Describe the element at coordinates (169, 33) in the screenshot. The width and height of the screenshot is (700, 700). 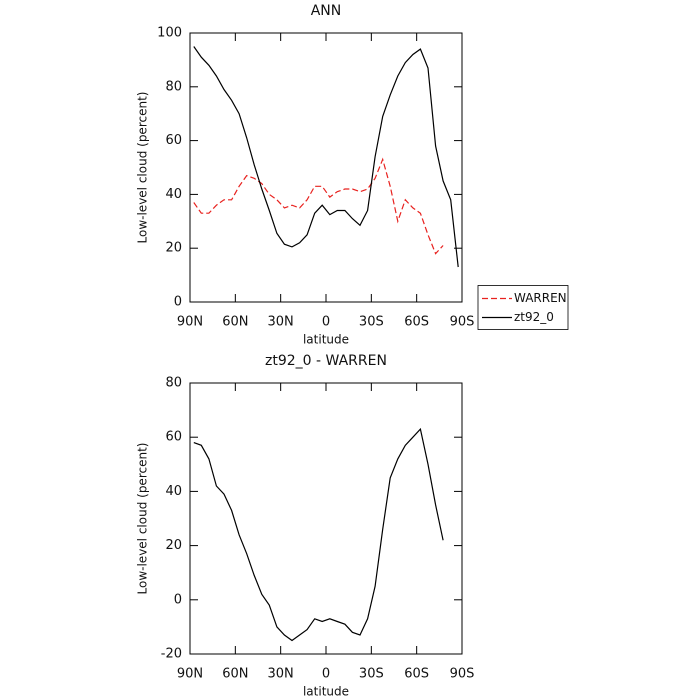
I see `y-tick-label: 100` at that location.